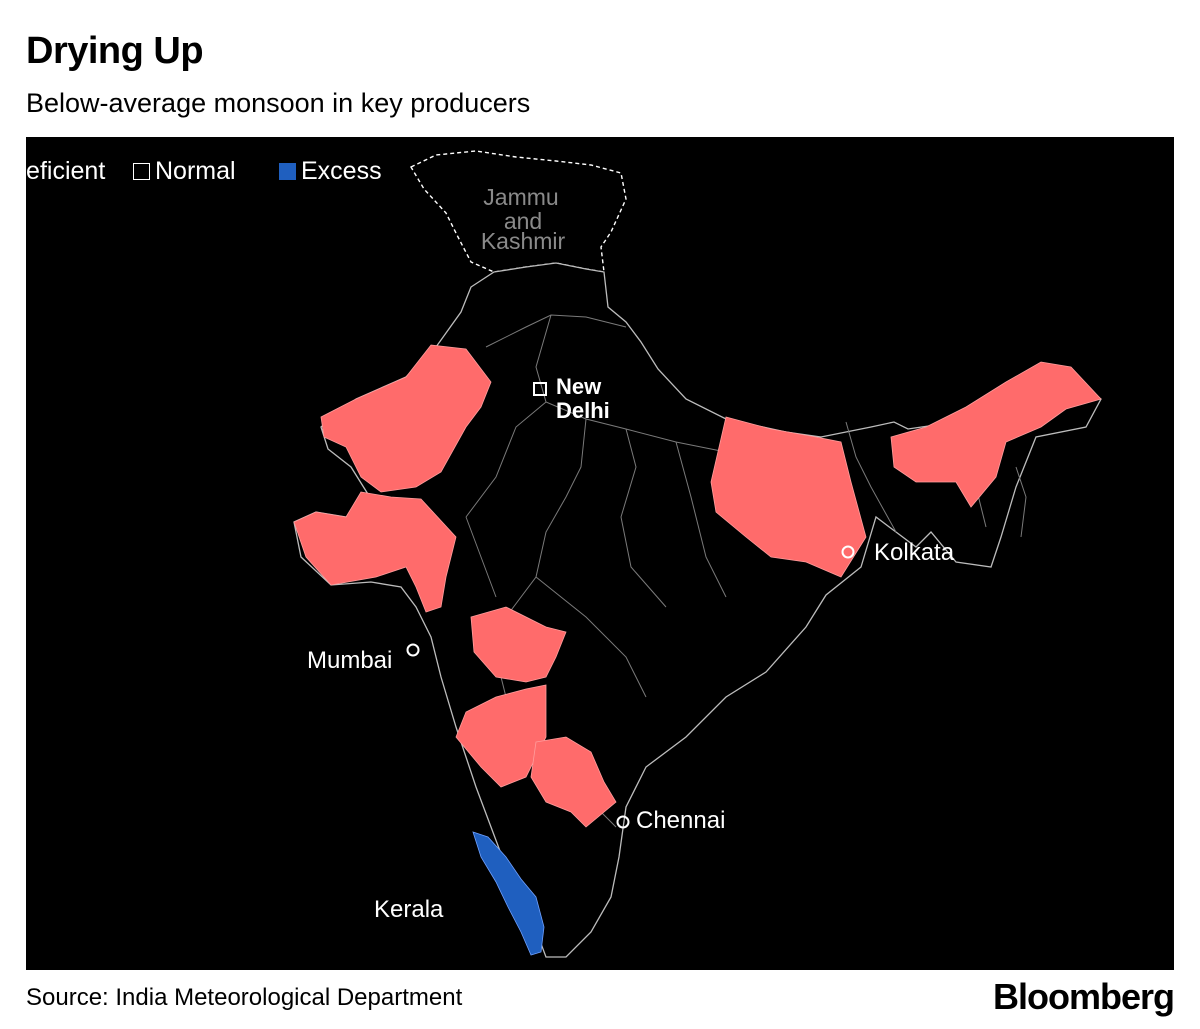  What do you see at coordinates (278, 103) in the screenshot?
I see `chart-subtitle: Below-average monsoon in key producers` at bounding box center [278, 103].